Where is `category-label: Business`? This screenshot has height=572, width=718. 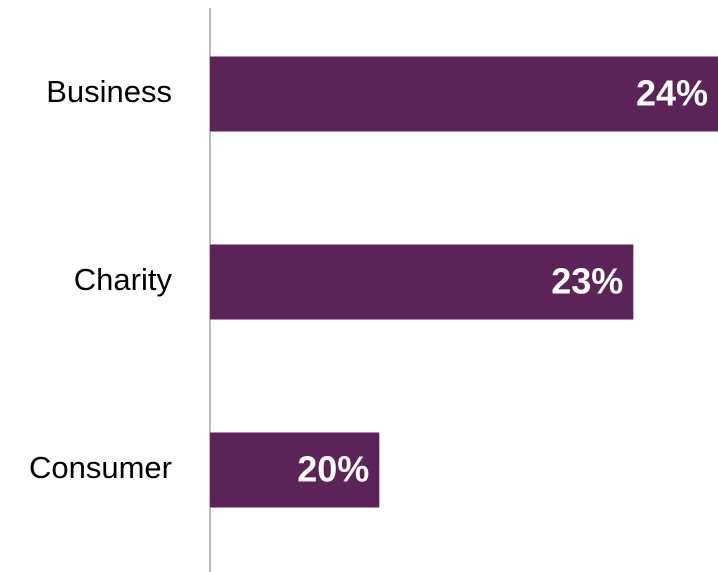 category-label: Business is located at coordinates (109, 91).